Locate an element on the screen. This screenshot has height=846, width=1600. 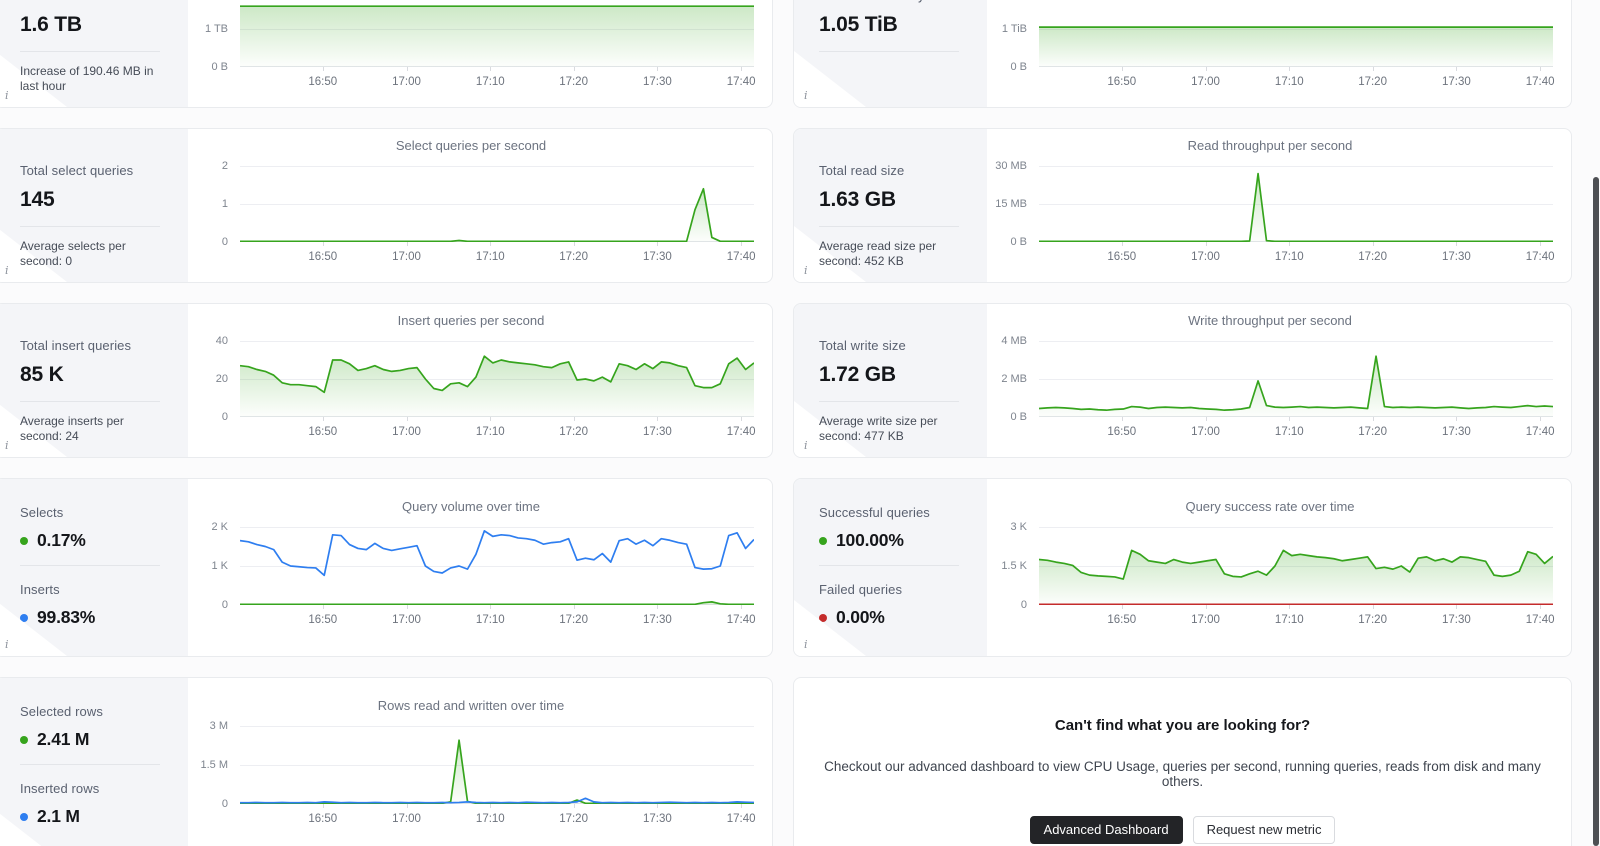
series-line-read is located at coordinates (1296, 208).